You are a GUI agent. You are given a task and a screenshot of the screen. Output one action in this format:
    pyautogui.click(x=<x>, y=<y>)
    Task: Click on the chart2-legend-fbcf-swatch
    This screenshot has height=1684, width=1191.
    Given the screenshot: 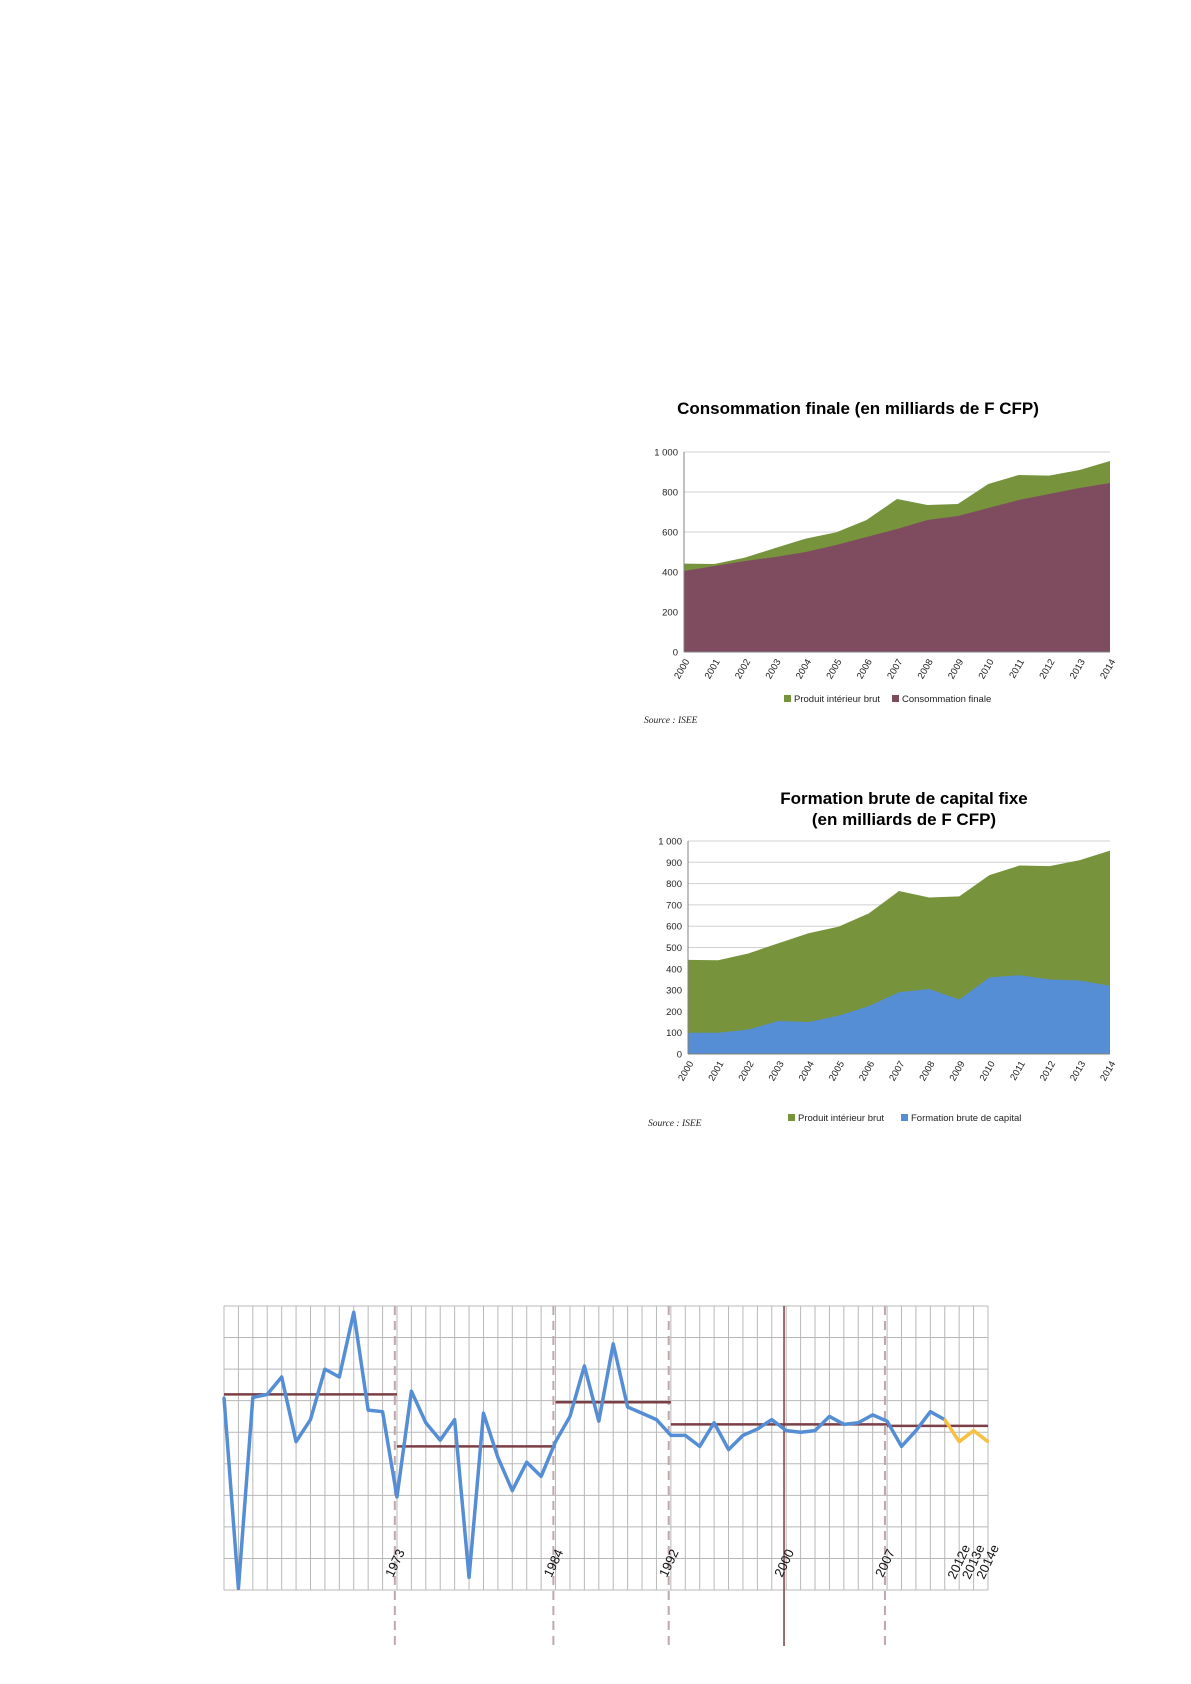 What is the action you would take?
    pyautogui.click(x=904, y=1117)
    